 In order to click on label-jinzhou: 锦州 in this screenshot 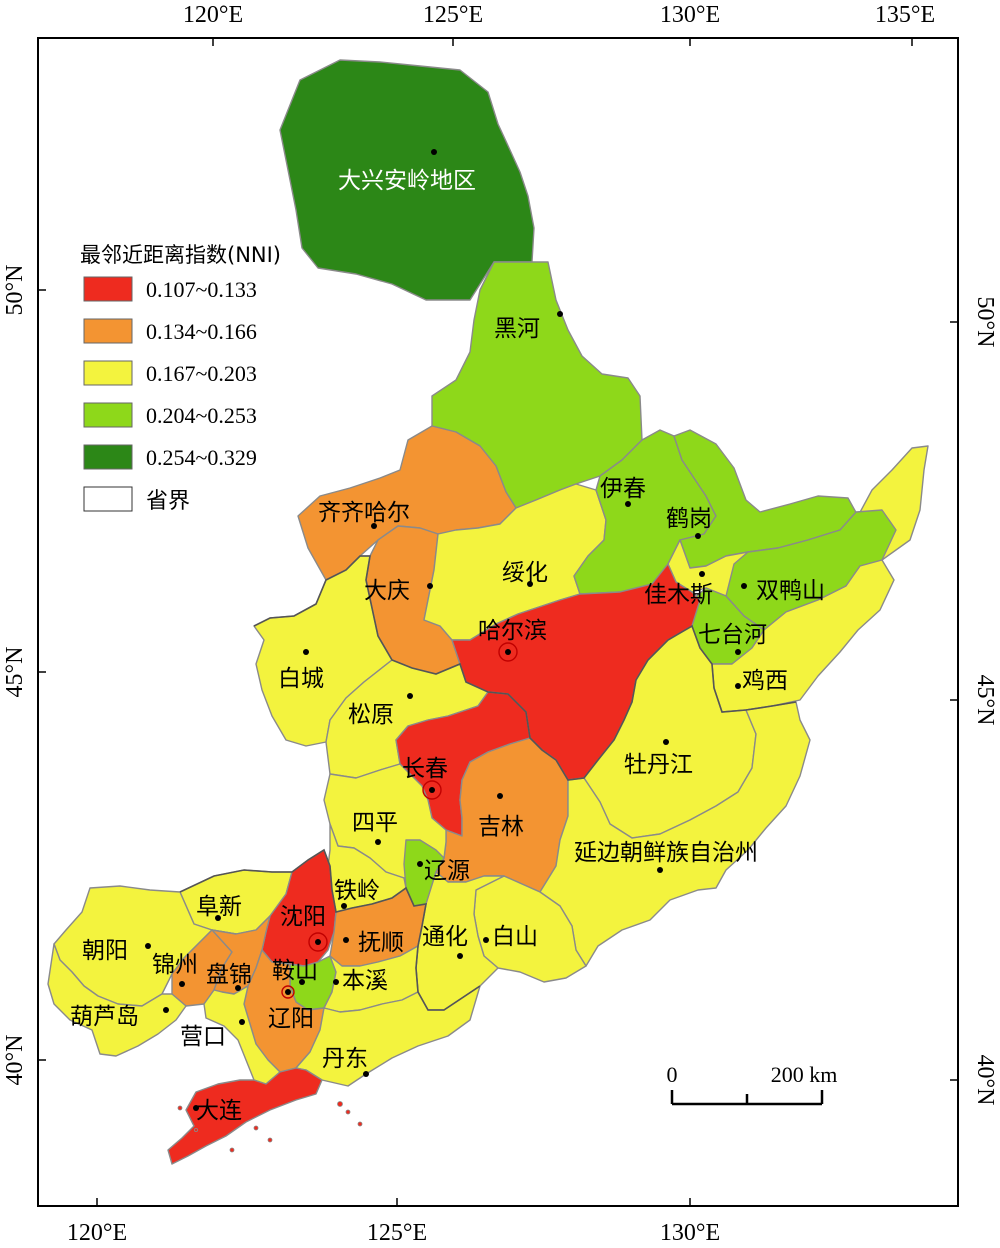, I will do `click(175, 965)`.